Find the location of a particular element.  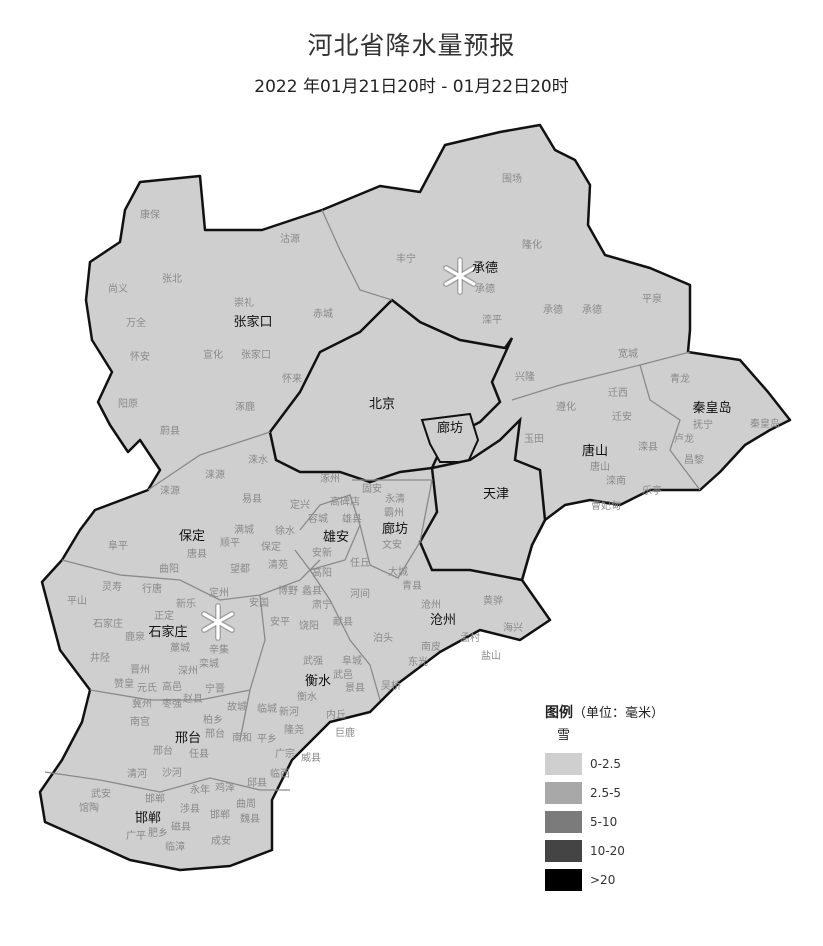

county-label: 任丘 is located at coordinates (360, 562).